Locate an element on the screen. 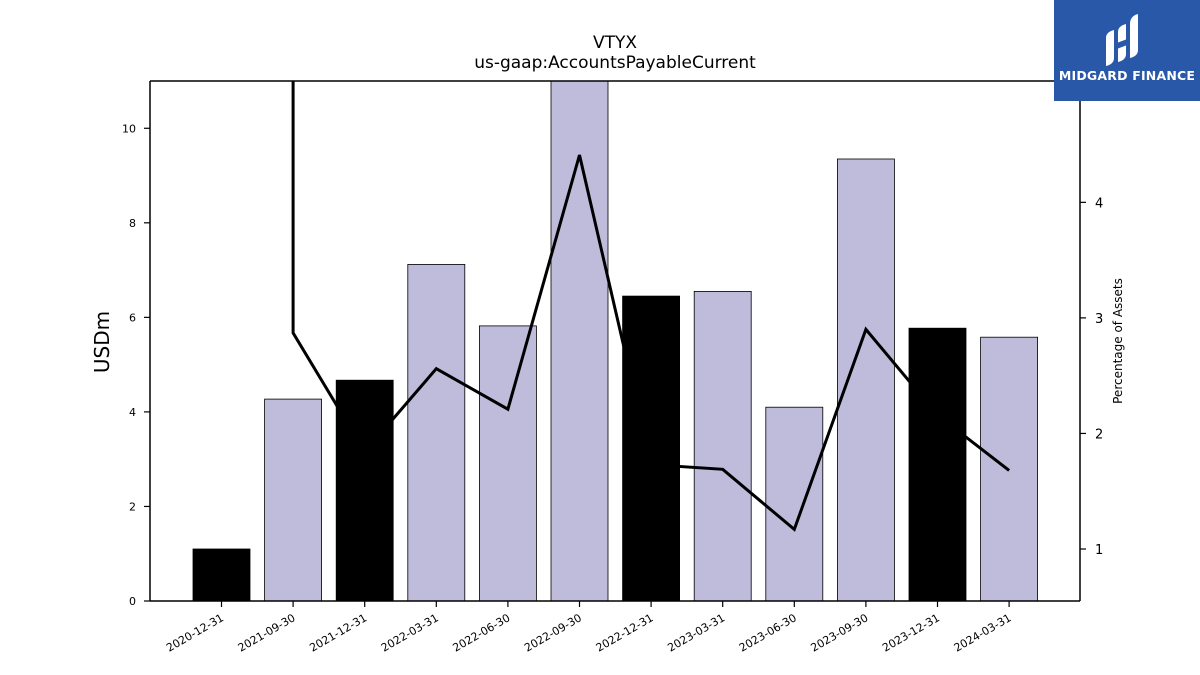 The width and height of the screenshot is (1200, 675). x-tick-label: 2020-12-31 is located at coordinates (195, 632).